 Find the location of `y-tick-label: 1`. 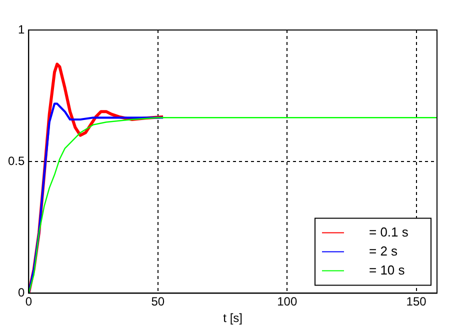

y-tick-label: 1 is located at coordinates (21, 29).